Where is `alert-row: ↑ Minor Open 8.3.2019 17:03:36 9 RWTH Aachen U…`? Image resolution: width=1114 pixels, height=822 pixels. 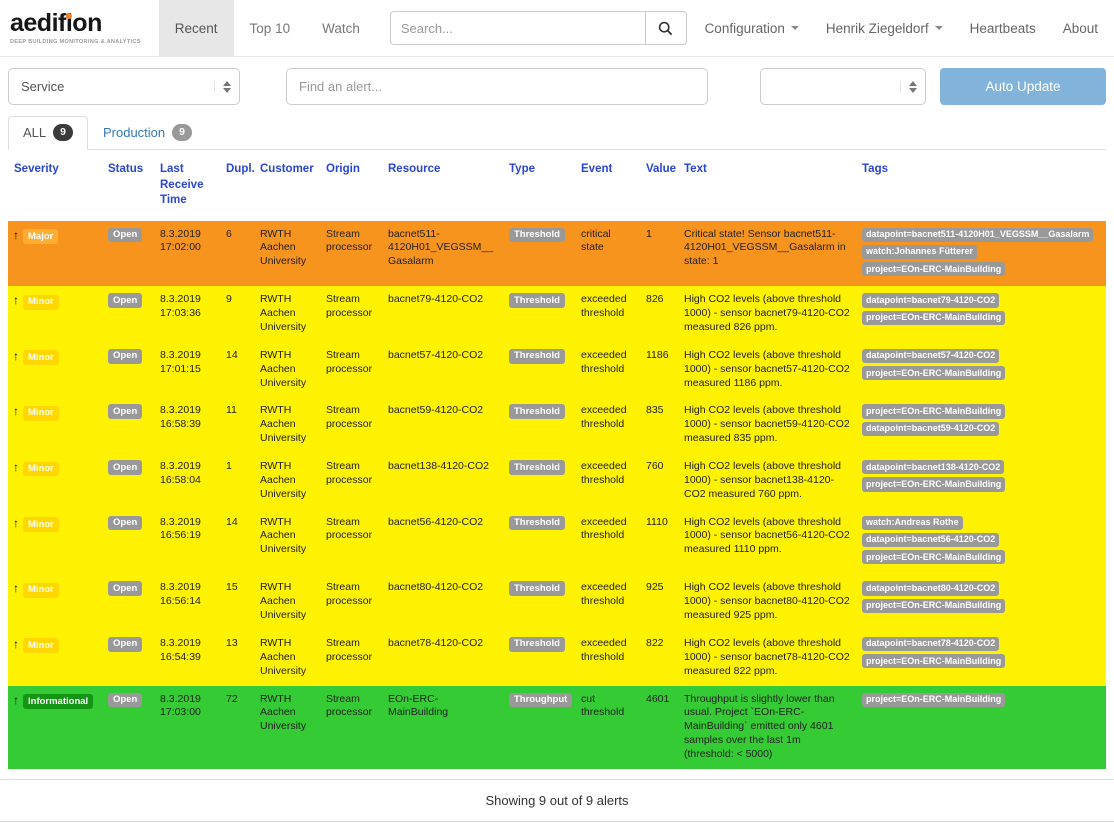
alert-row: ↑ Minor Open 8.3.2019 17:03:36 9 RWTH Aachen U… is located at coordinates (557, 314).